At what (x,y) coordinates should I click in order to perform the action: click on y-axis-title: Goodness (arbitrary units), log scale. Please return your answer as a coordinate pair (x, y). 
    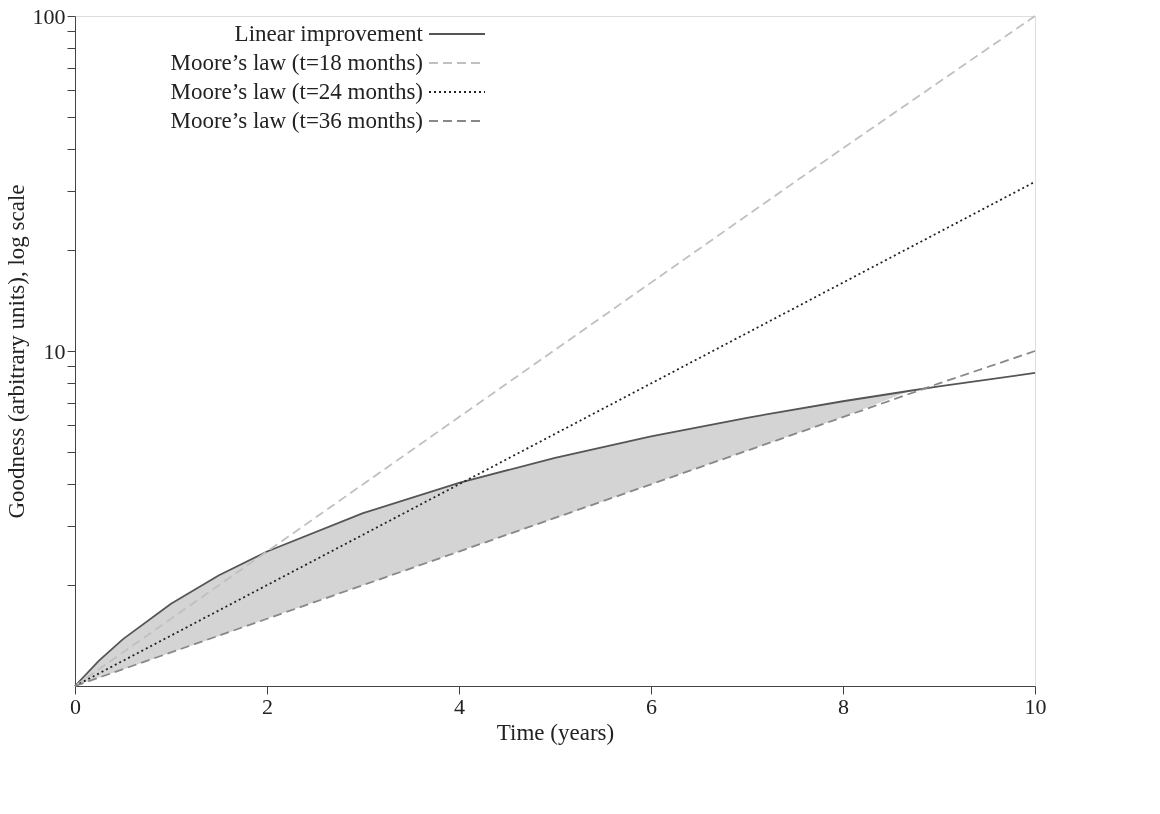
    Looking at the image, I should click on (16, 351).